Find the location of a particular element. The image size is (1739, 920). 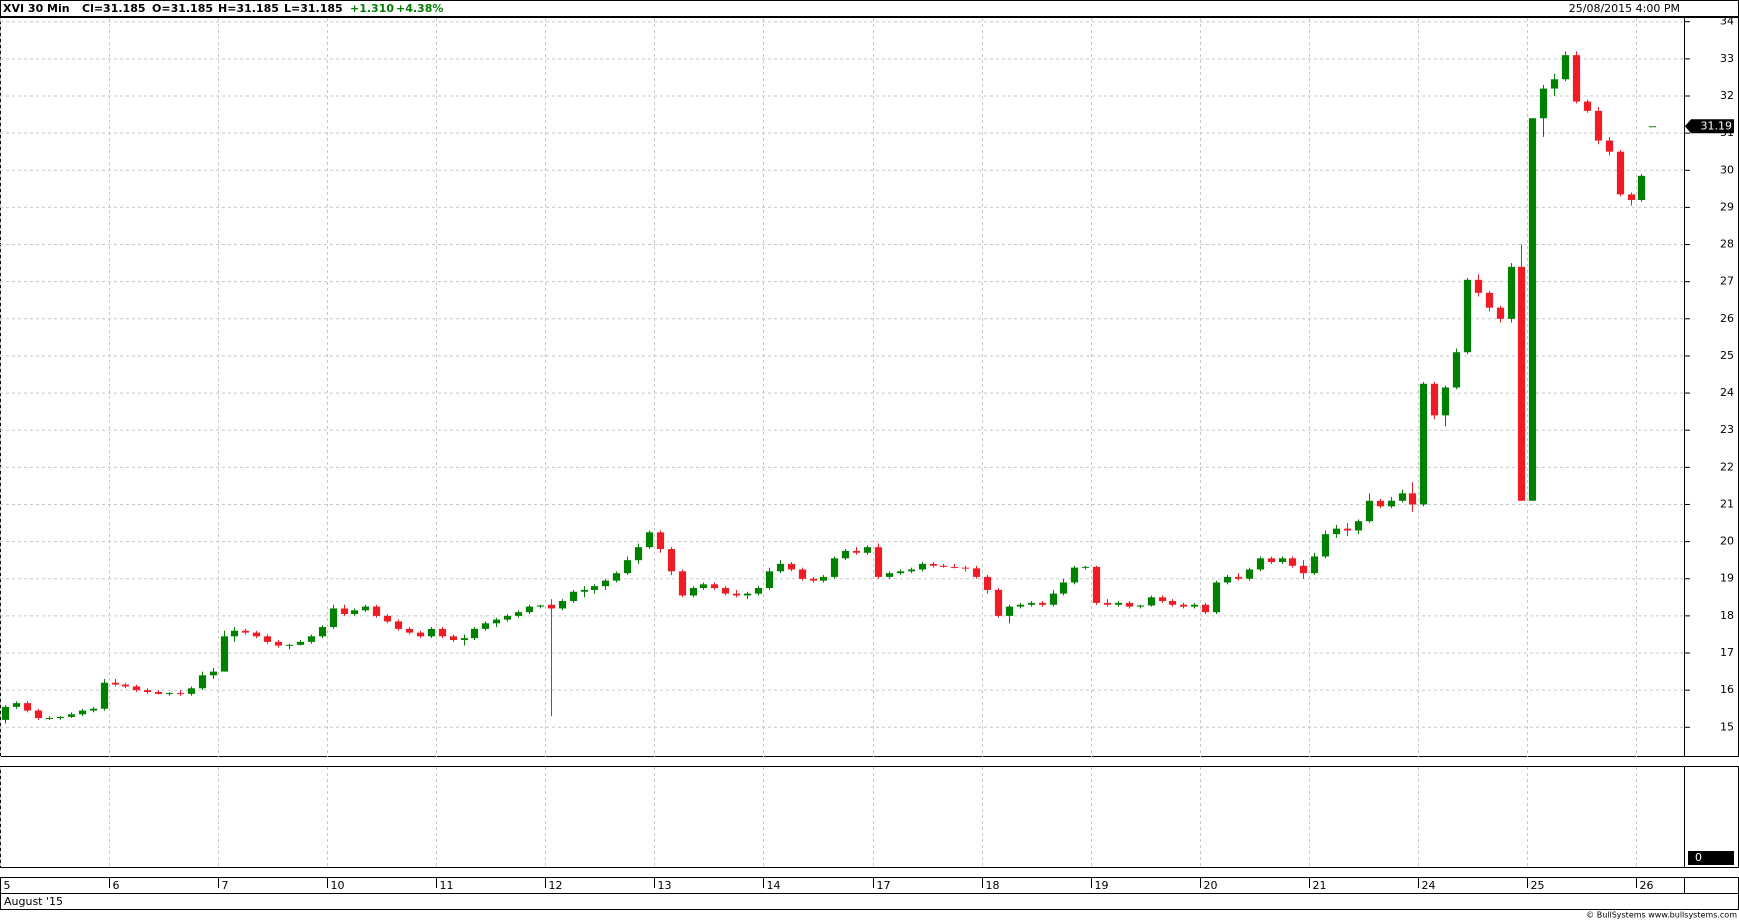

y-tick-label: 30 is located at coordinates (1727, 169).